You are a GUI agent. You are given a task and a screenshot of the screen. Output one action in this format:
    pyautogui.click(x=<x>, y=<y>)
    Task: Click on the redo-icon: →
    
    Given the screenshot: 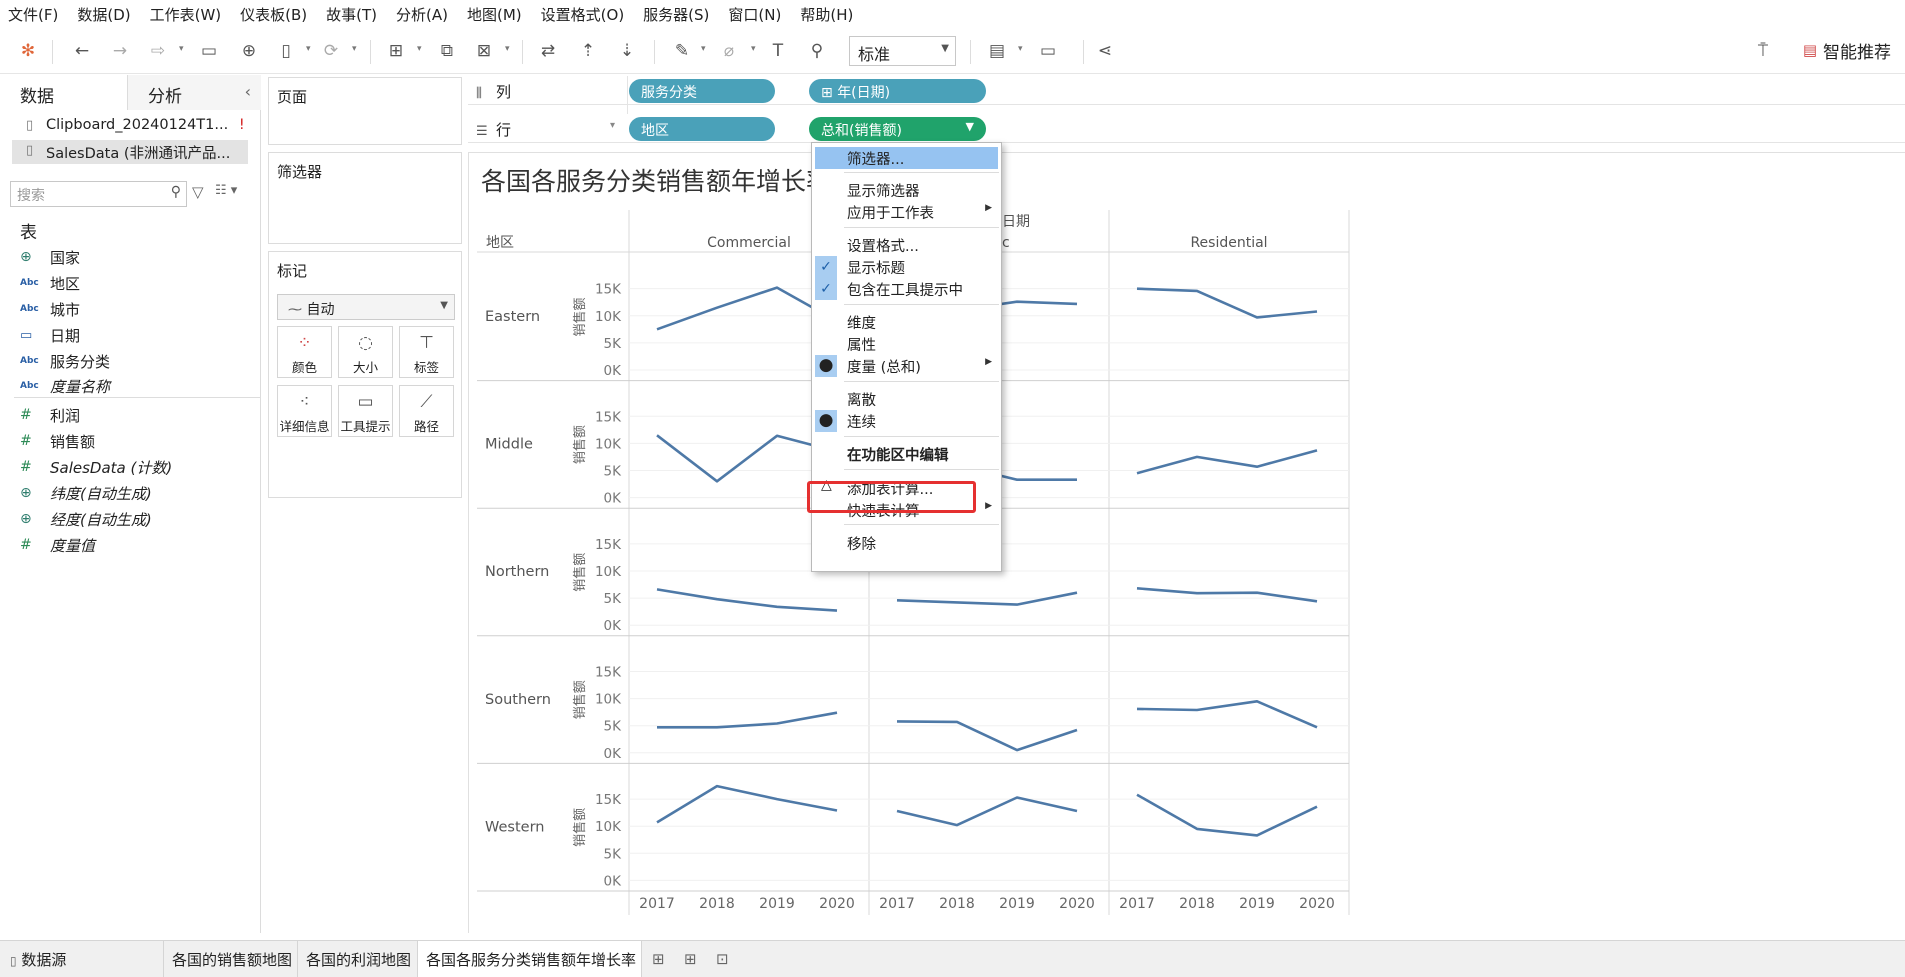 What is the action you would take?
    pyautogui.click(x=120, y=51)
    